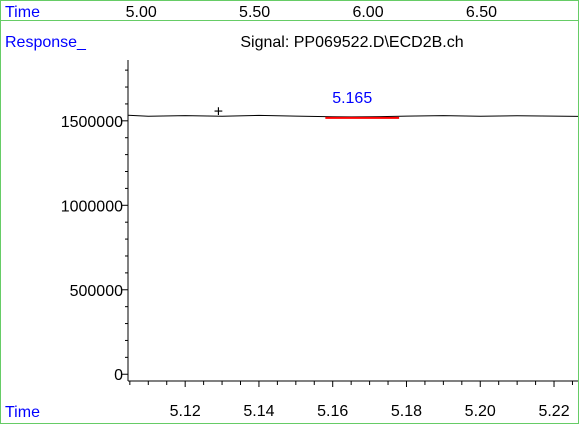 The image size is (579, 424). Describe the element at coordinates (481, 12) in the screenshot. I see `top-axis-tick-label: 6.50` at that location.